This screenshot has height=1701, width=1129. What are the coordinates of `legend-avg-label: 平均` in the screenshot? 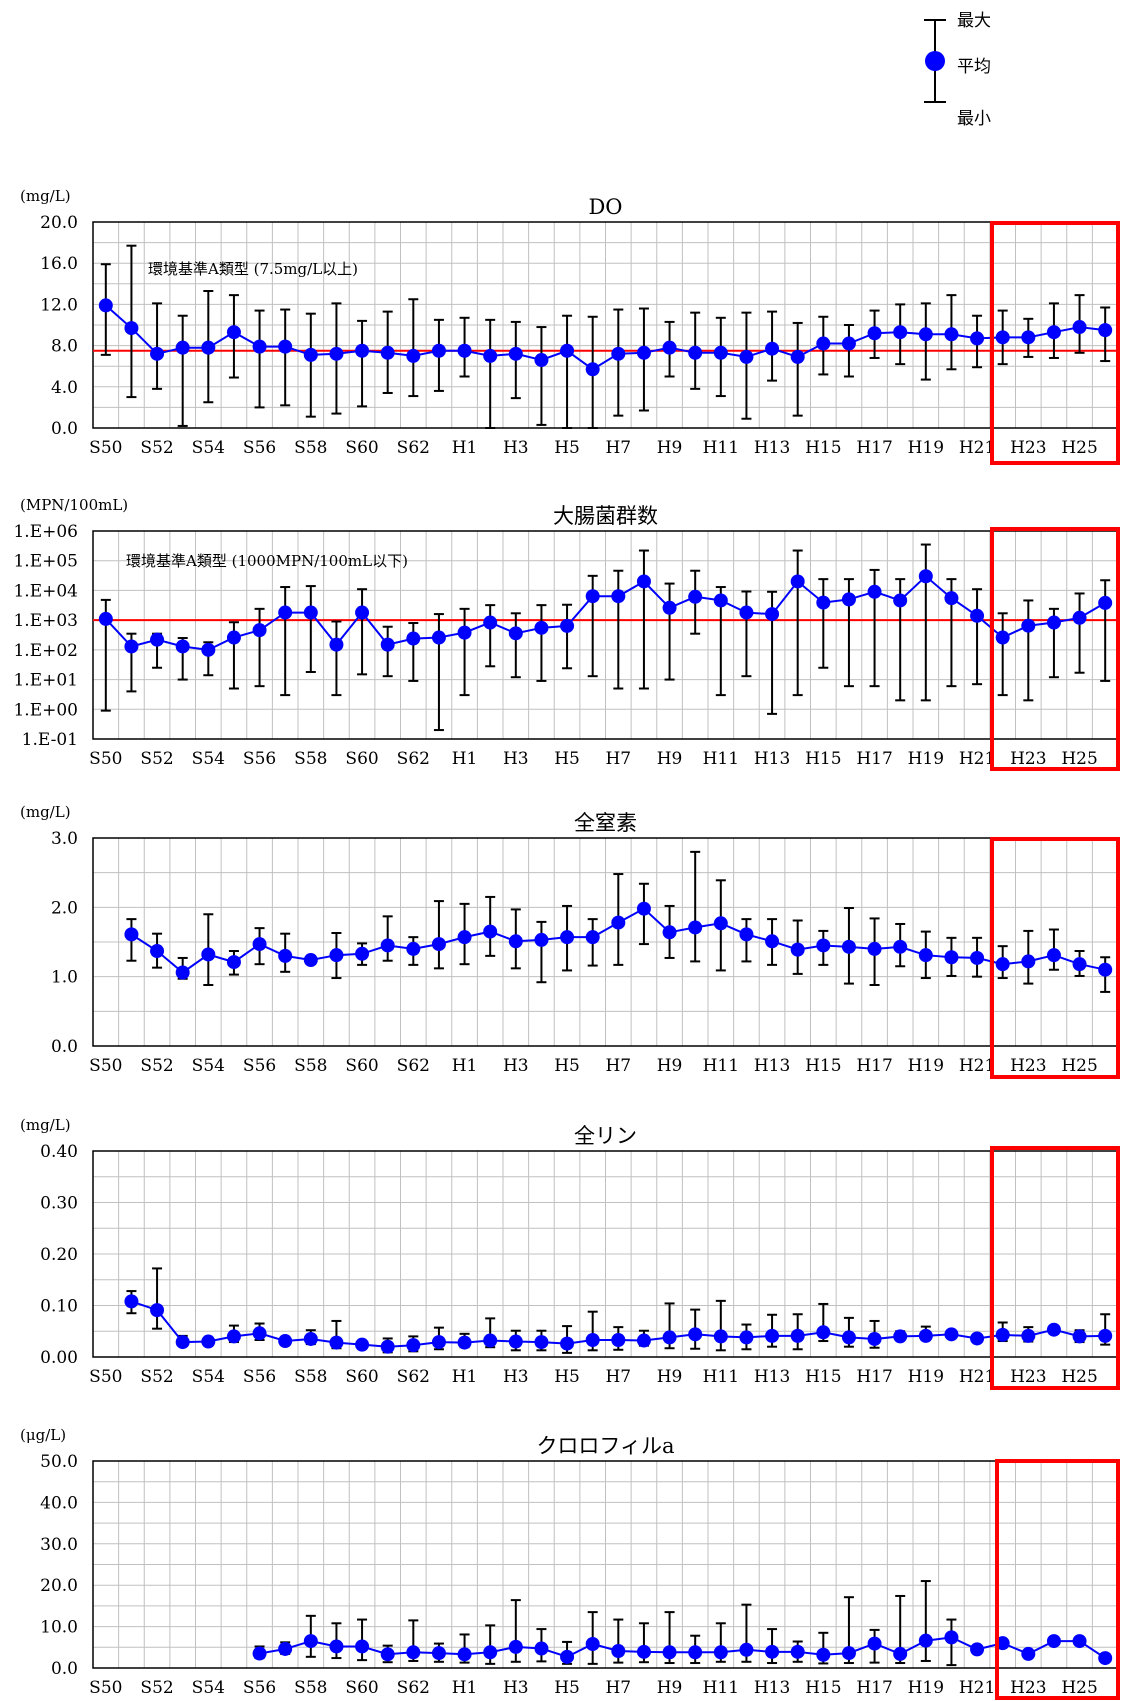 It's located at (974, 67).